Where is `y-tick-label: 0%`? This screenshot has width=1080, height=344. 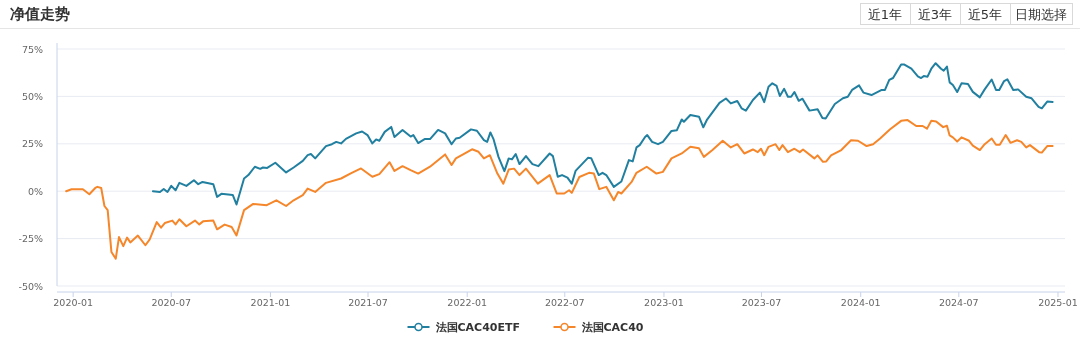 y-tick-label: 0% is located at coordinates (35, 191).